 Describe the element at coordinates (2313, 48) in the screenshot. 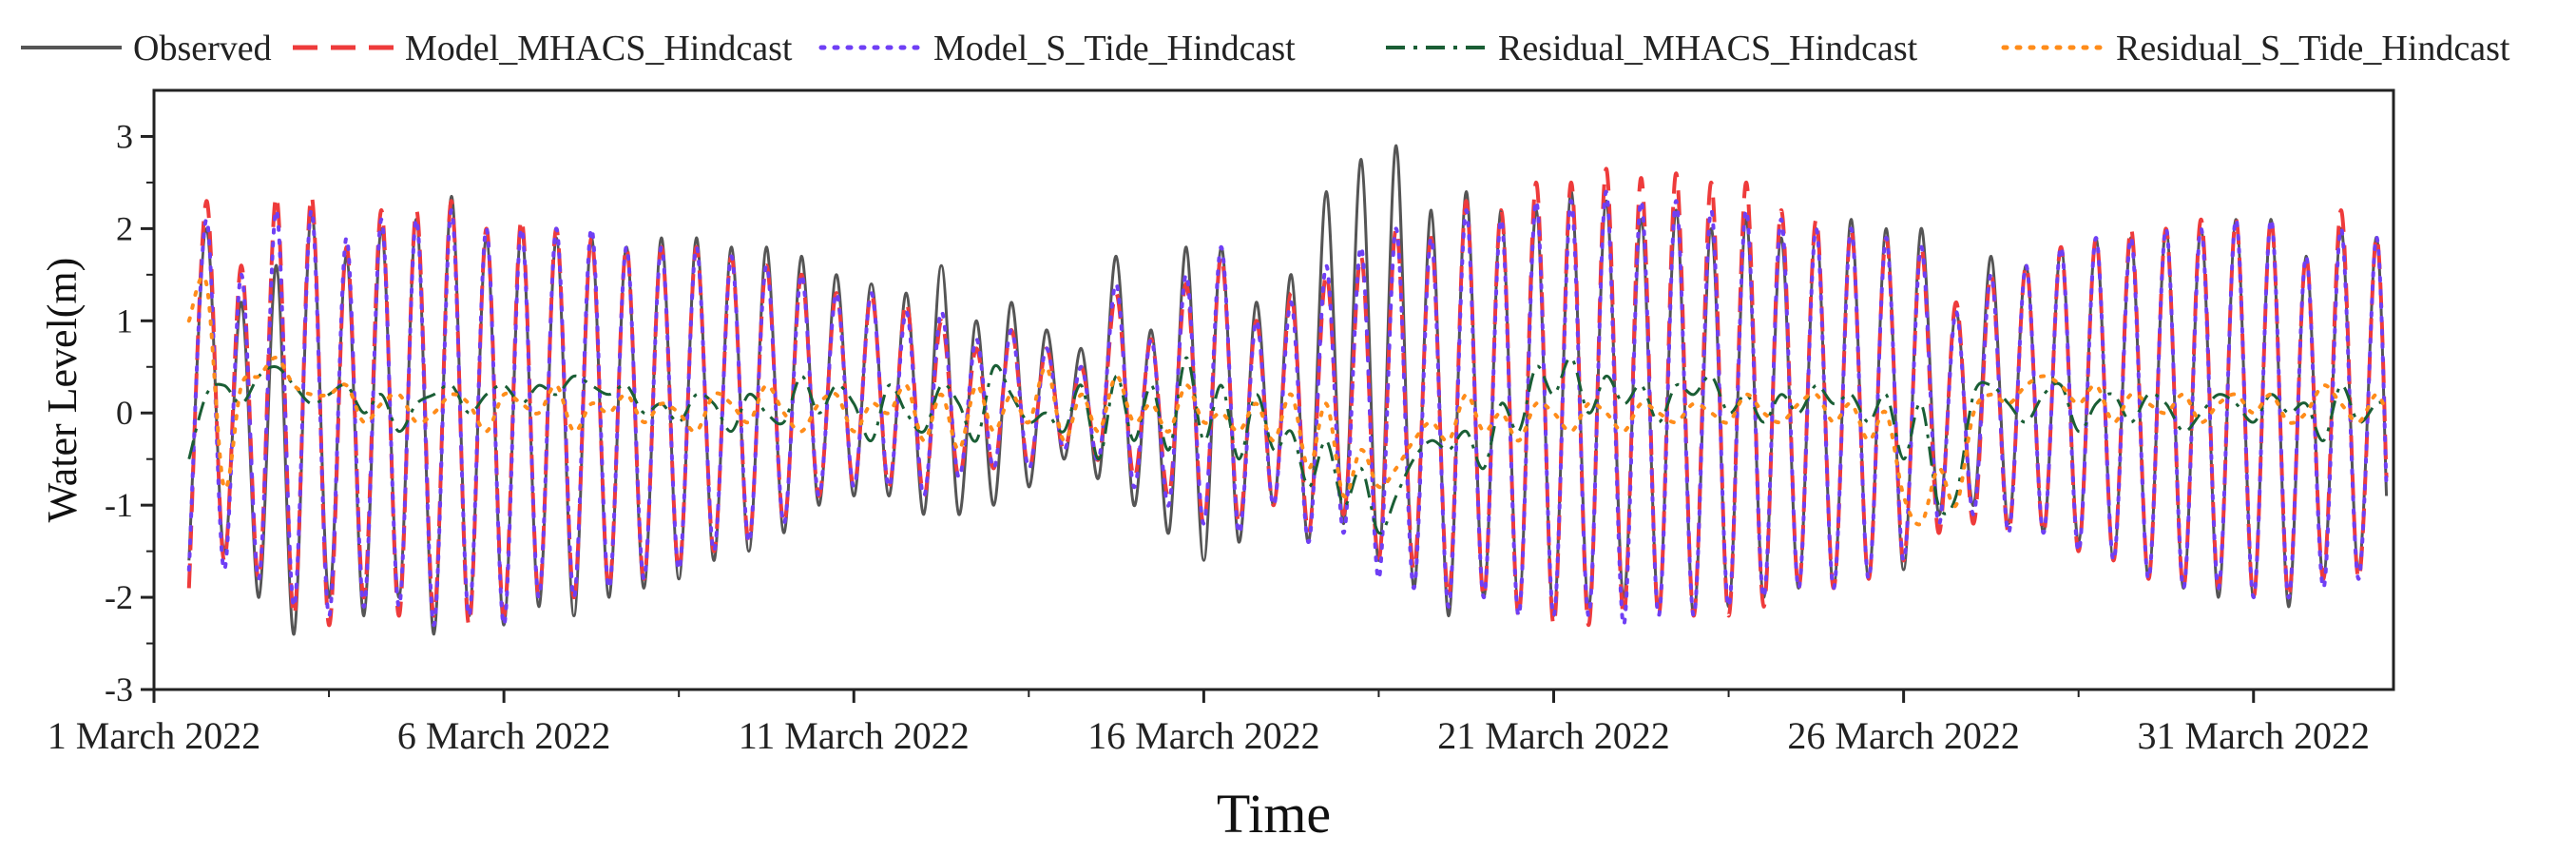

I see `legend-label: Residual_S_Tide_Hindcast` at that location.